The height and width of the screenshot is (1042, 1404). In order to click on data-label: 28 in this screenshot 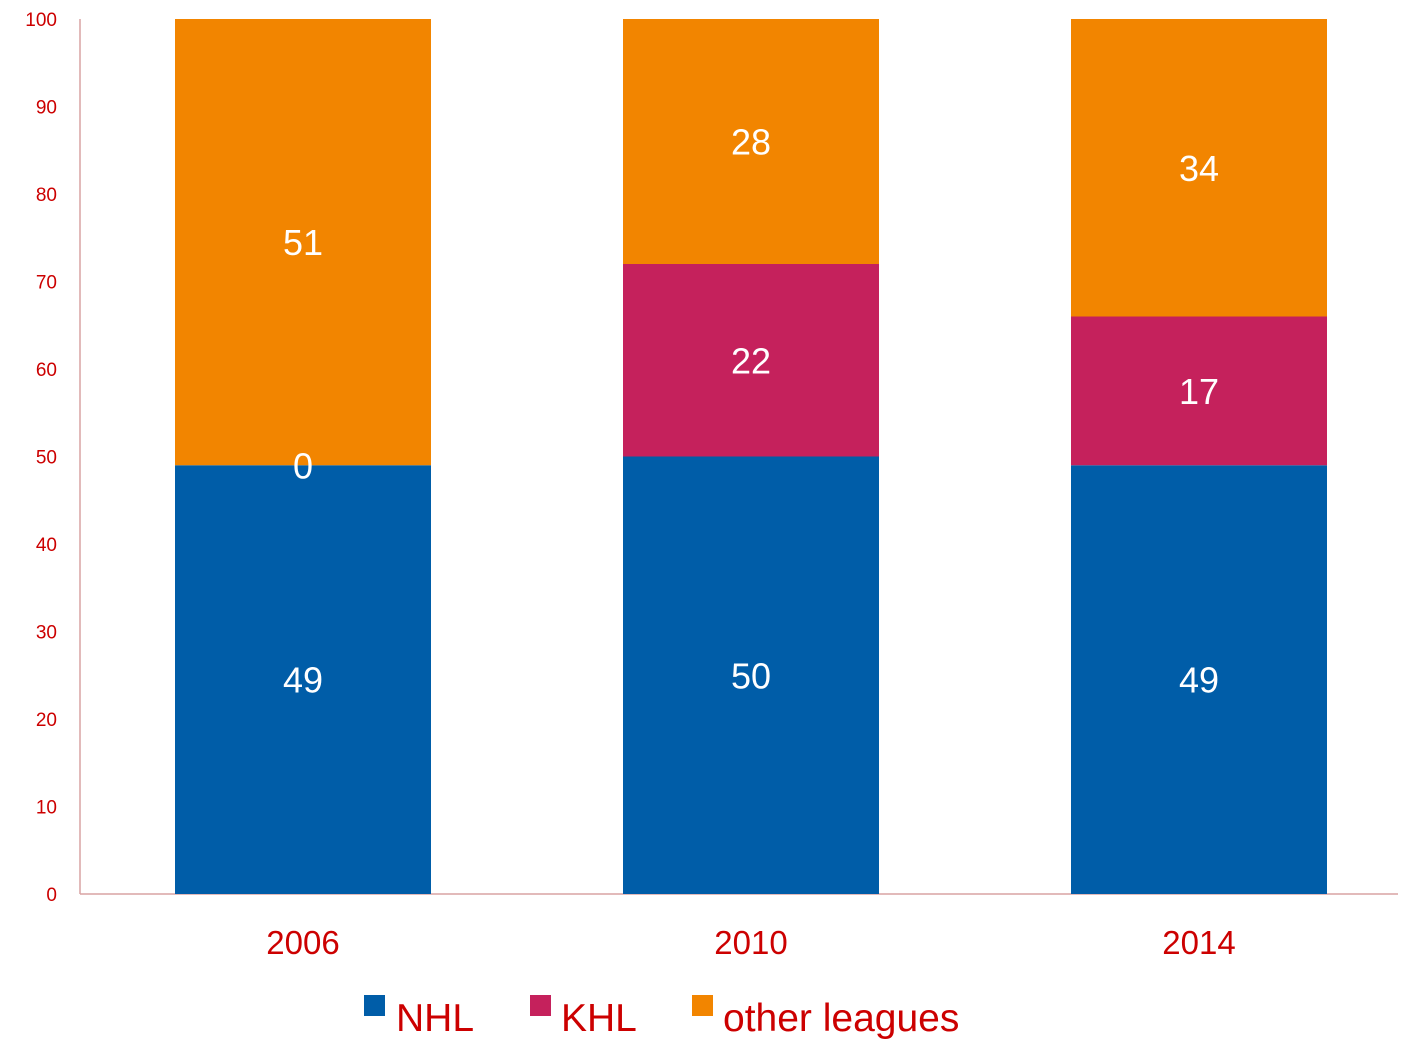, I will do `click(751, 142)`.